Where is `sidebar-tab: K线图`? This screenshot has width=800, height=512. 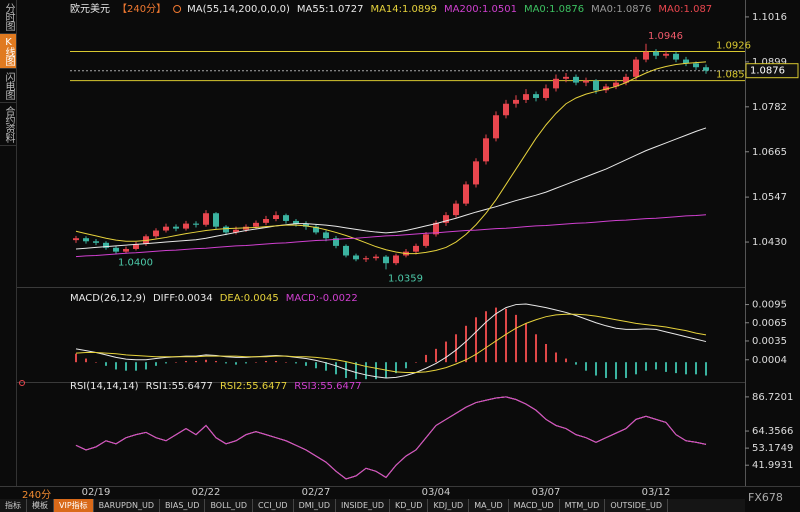
sidebar-tab: K线图 is located at coordinates (8, 51).